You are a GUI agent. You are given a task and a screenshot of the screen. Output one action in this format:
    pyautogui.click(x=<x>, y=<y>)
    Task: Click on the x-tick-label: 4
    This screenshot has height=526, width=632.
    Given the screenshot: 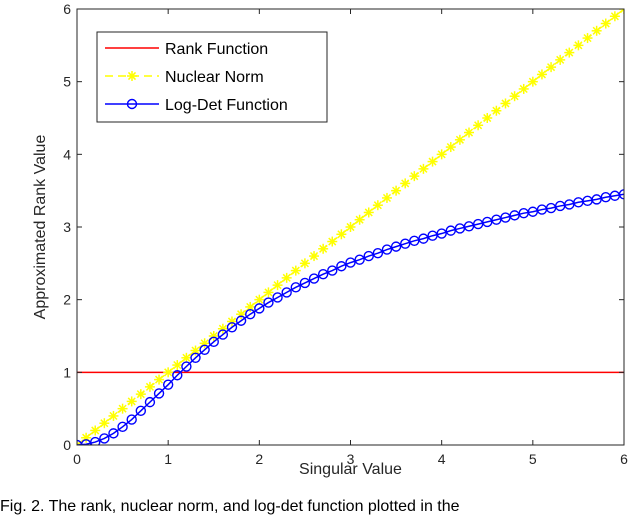 What is the action you would take?
    pyautogui.click(x=442, y=459)
    